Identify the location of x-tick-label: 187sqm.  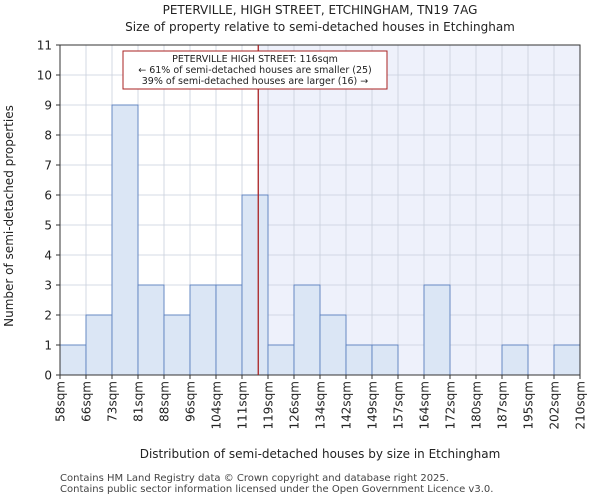
(503, 405).